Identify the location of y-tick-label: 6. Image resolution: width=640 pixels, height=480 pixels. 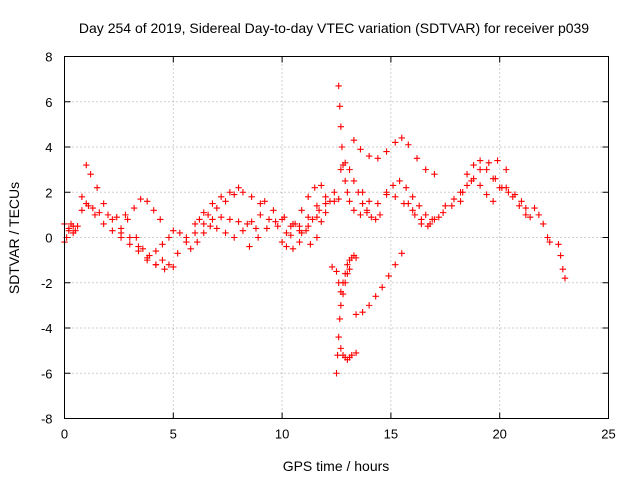
(48, 102).